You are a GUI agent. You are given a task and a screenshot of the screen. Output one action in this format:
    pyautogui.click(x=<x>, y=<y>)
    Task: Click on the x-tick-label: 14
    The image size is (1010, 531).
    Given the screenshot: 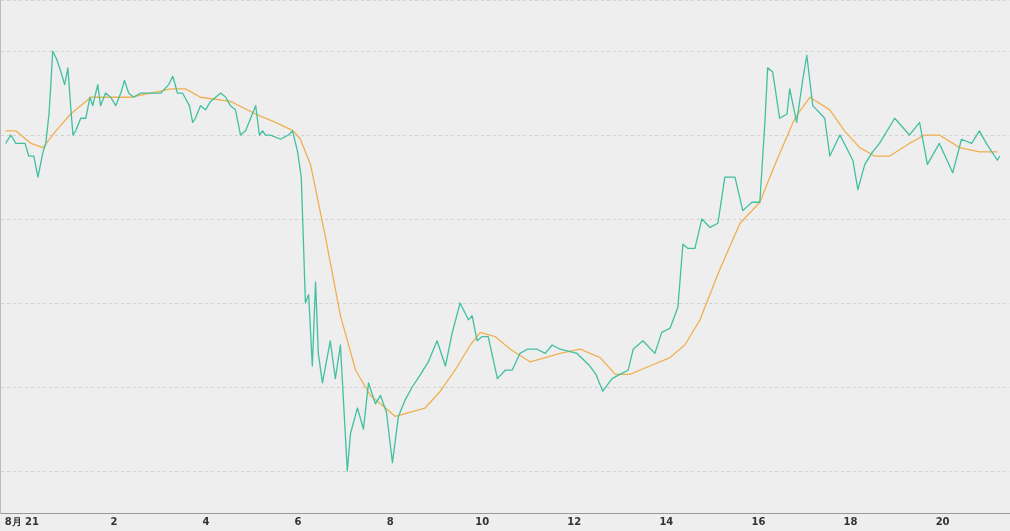 What is the action you would take?
    pyautogui.click(x=666, y=521)
    